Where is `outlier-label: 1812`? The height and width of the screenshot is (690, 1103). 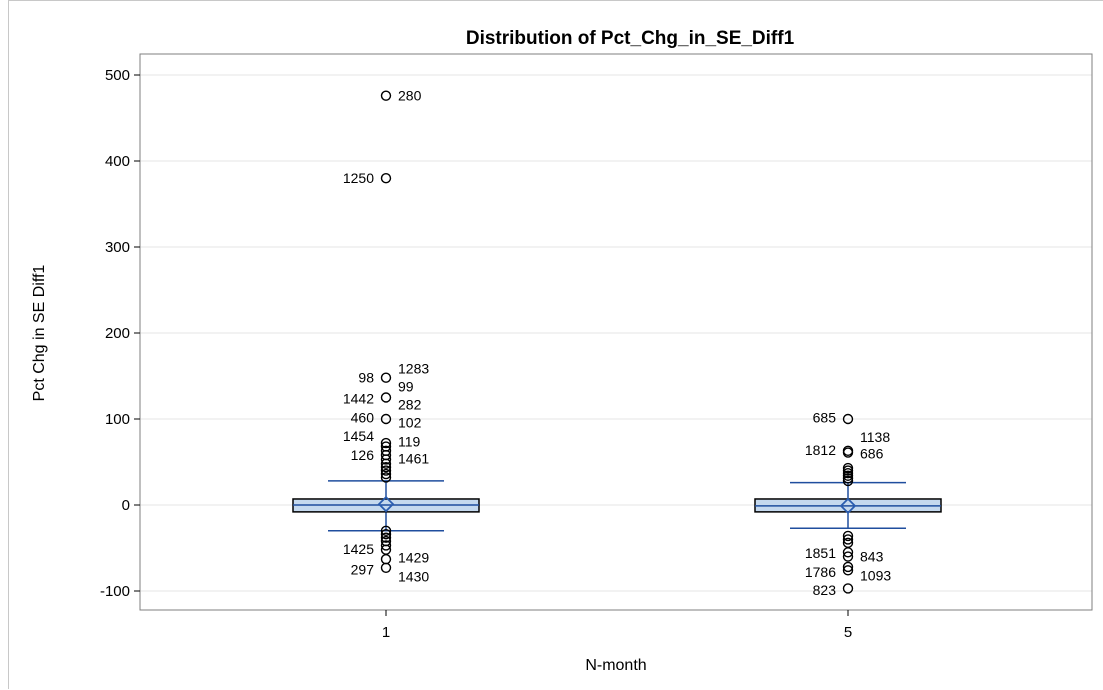 outlier-label: 1812 is located at coordinates (820, 450).